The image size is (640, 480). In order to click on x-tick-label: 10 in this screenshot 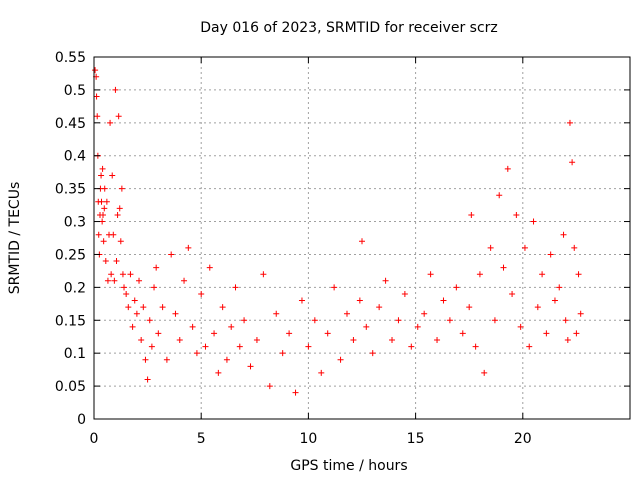, I will do `click(308, 439)`.